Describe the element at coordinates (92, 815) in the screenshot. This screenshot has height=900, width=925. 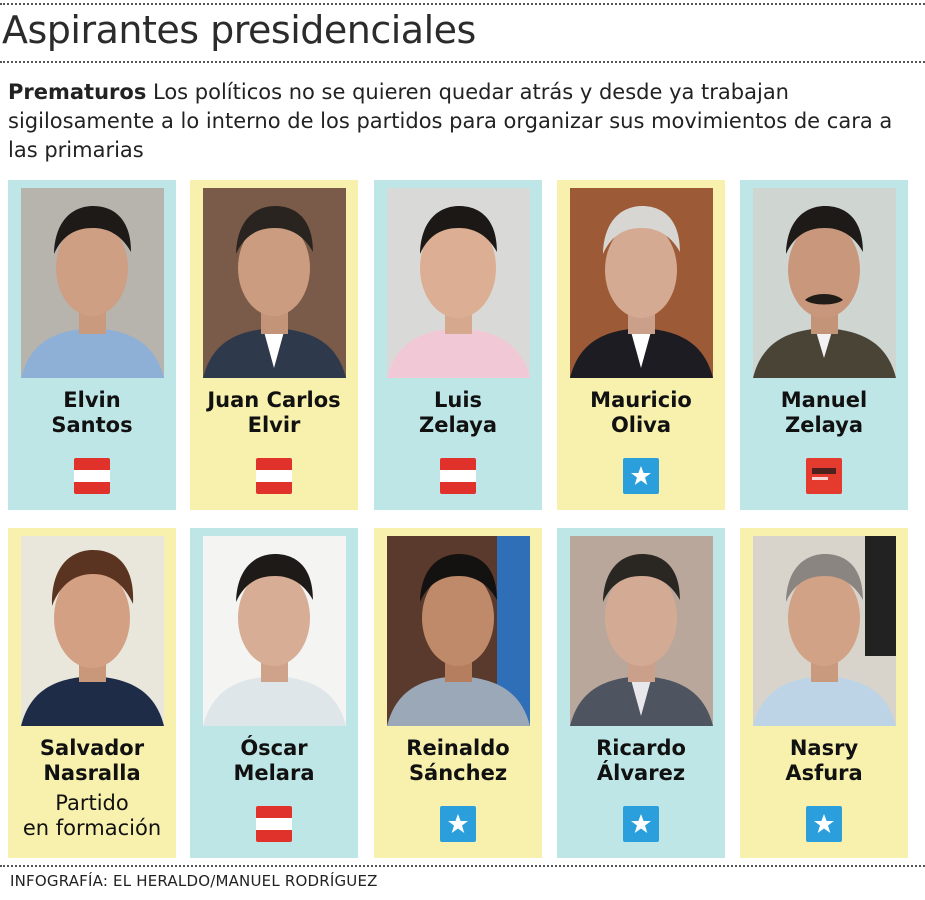
I see `party-note: Partido en formación` at that location.